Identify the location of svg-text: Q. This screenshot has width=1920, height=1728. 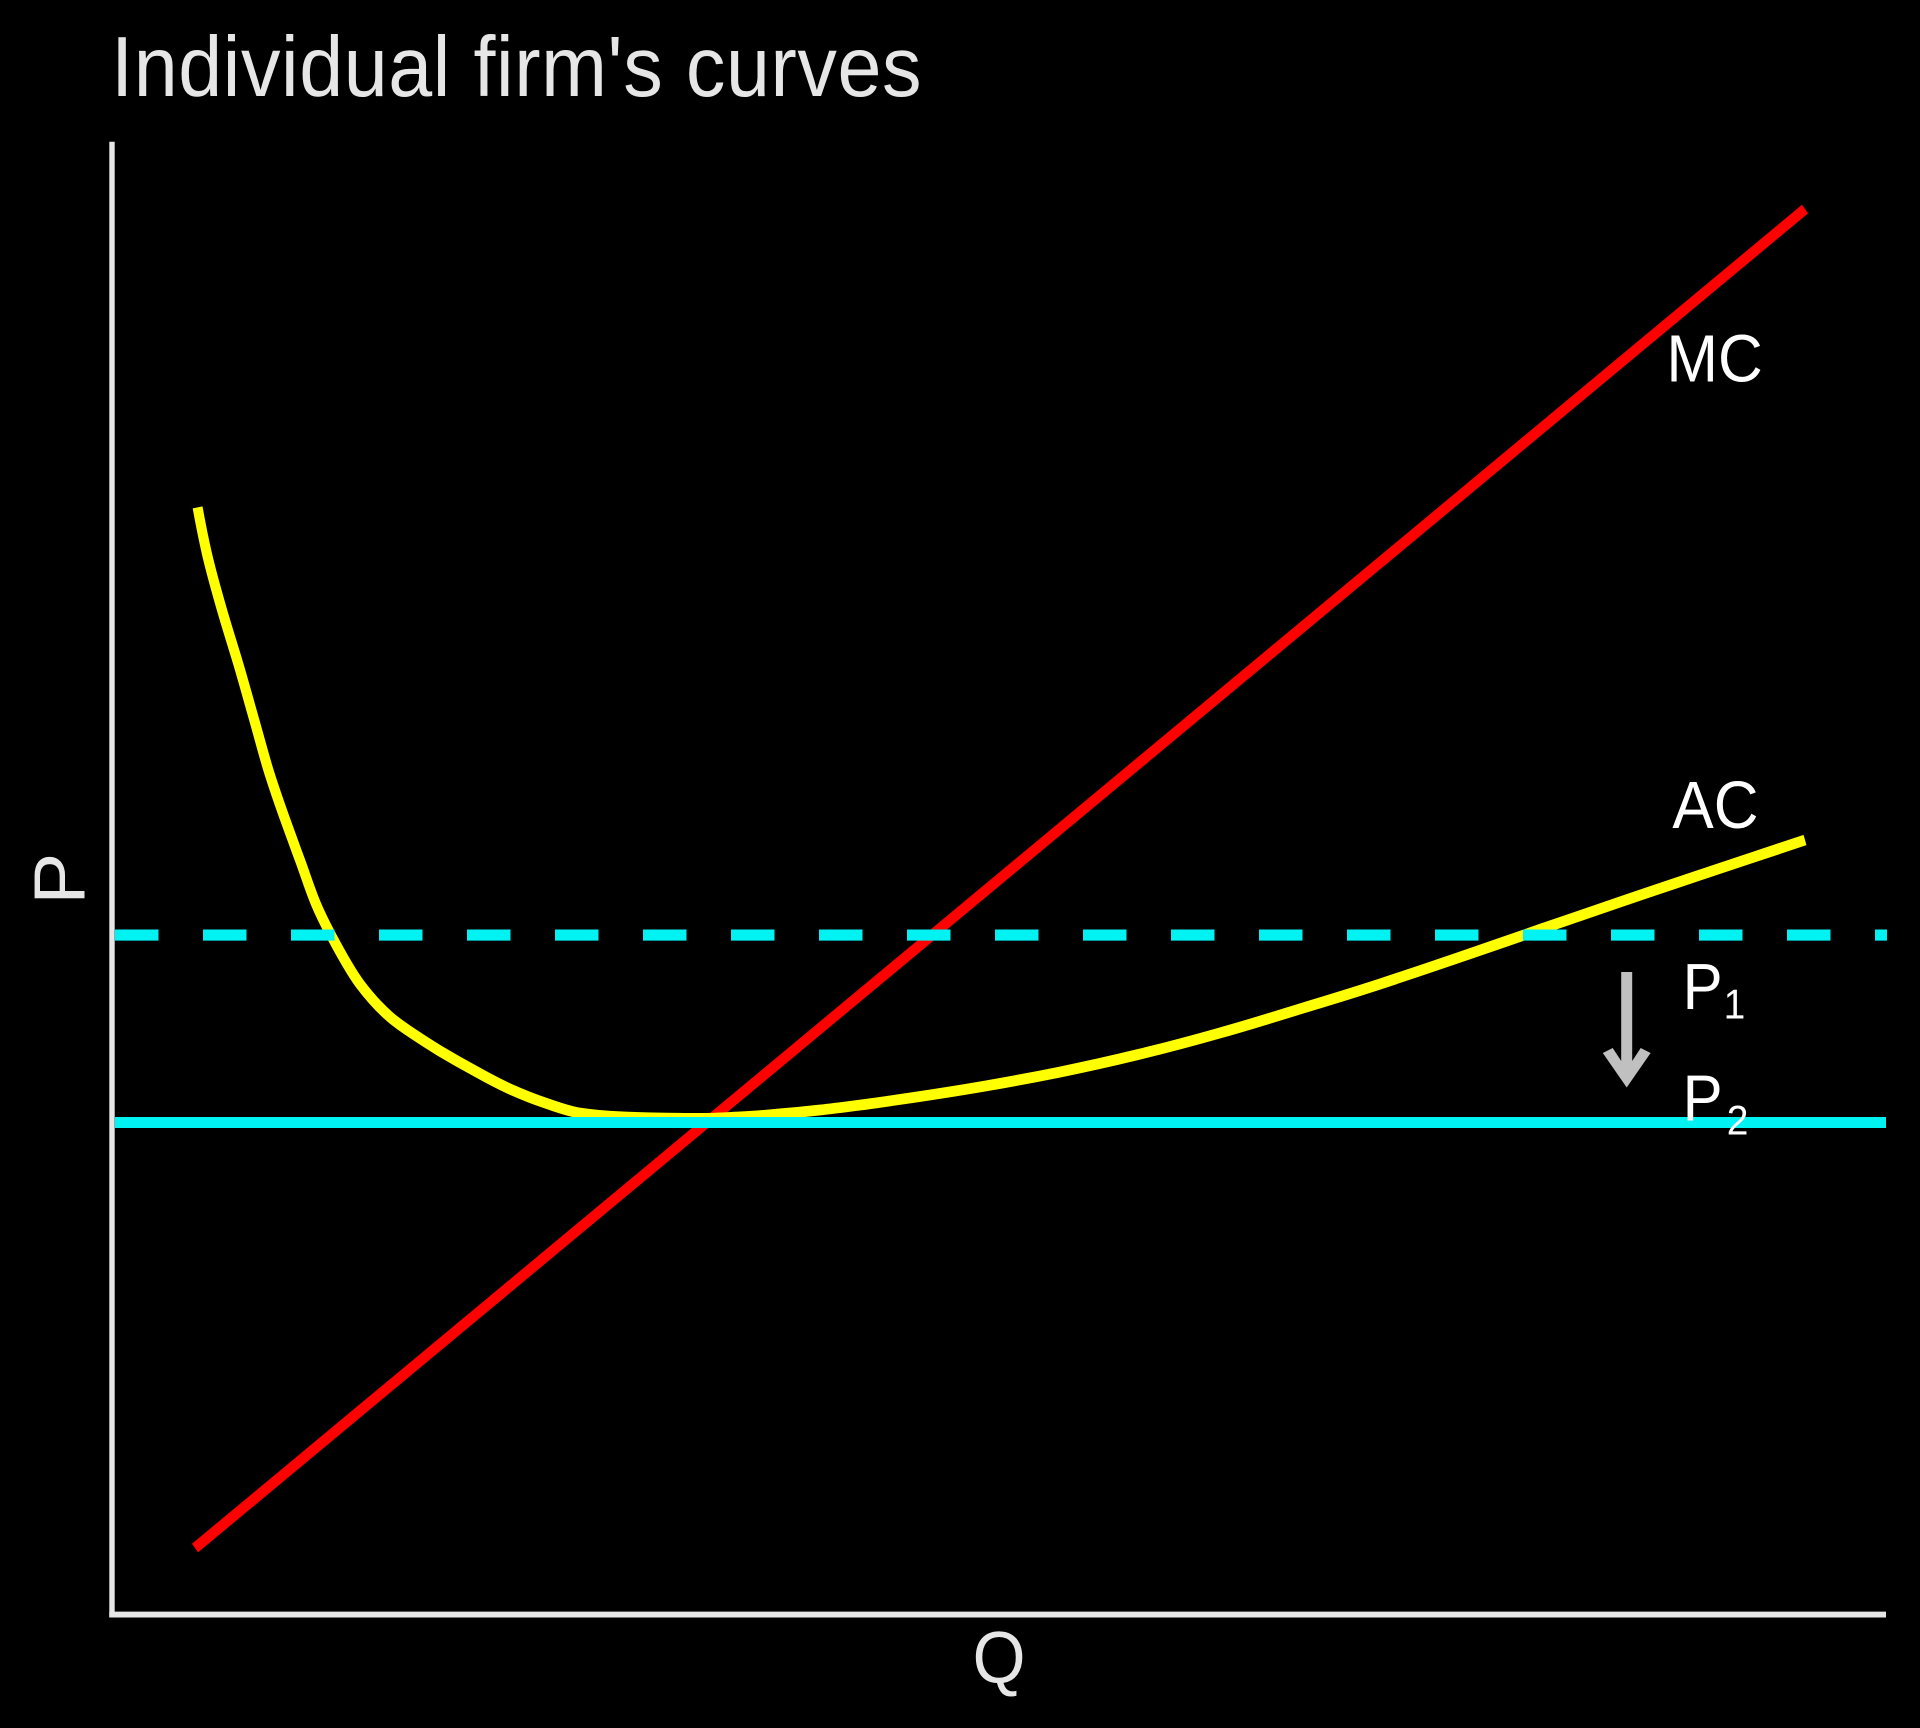
(999, 1657).